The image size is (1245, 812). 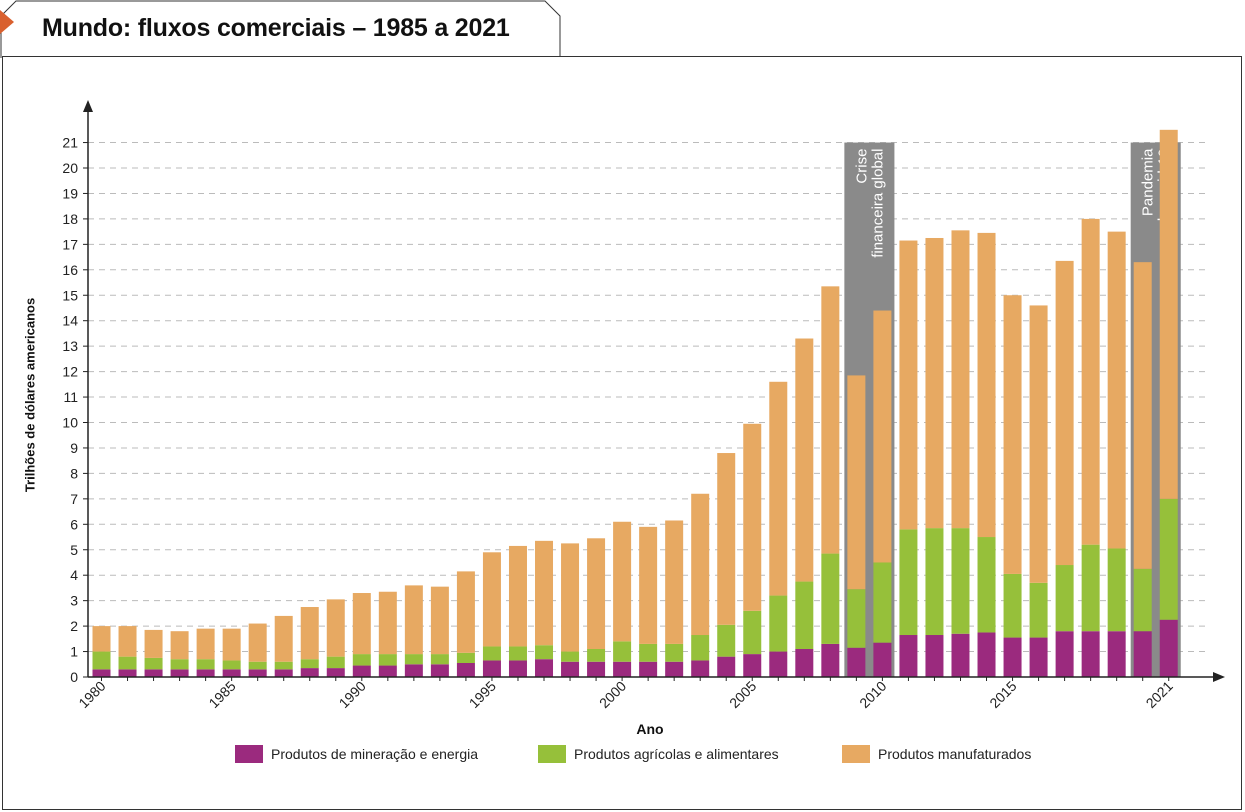 I want to click on x-tick-label: 1985, so click(x=221, y=694).